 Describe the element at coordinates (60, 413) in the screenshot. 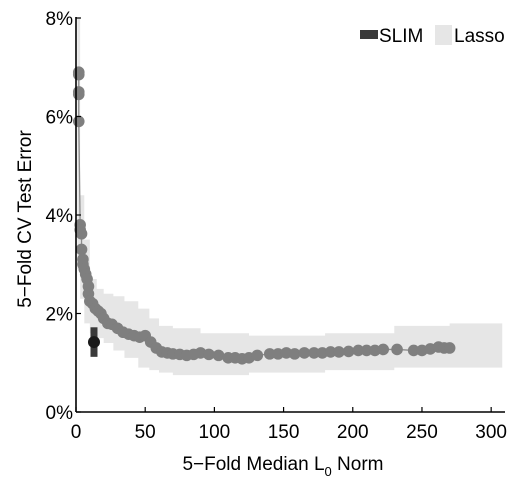

I see `y-tick-label: 0%` at that location.